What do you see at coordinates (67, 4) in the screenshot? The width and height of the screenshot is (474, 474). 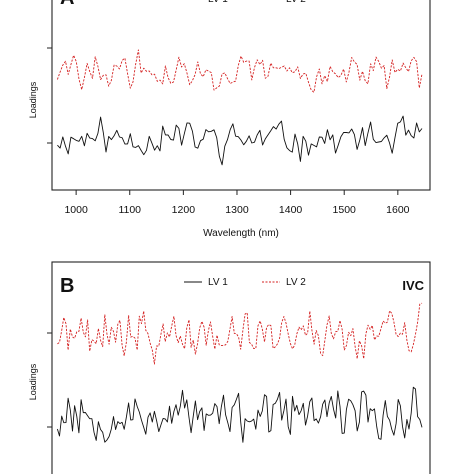 I see `panel-label: A` at bounding box center [67, 4].